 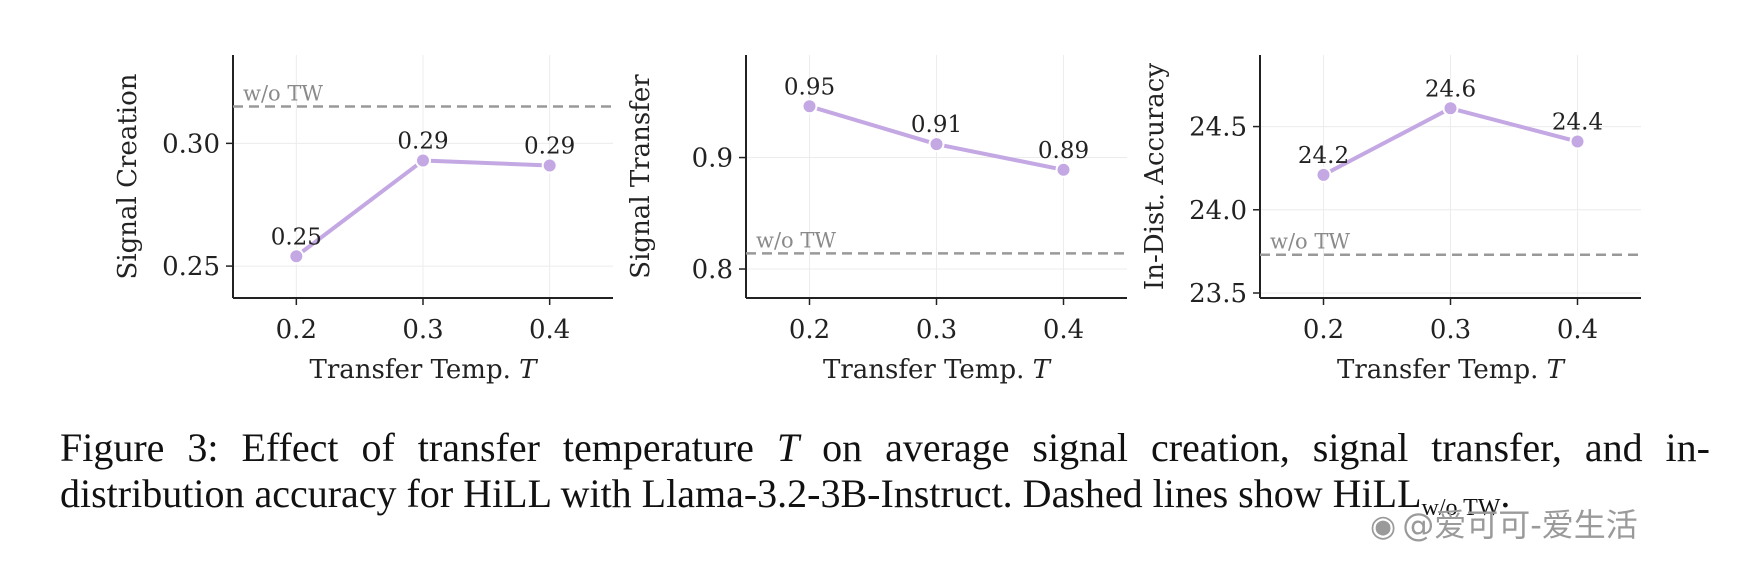 What do you see at coordinates (712, 270) in the screenshot?
I see `y-tick-label: 0.8` at bounding box center [712, 270].